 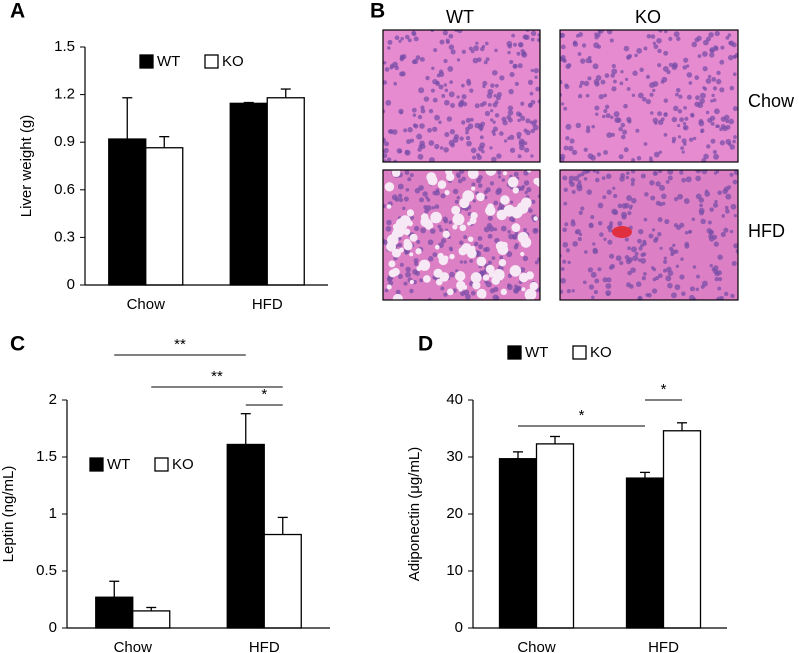 What do you see at coordinates (53, 399) in the screenshot?
I see `y-tick-label: 2` at bounding box center [53, 399].